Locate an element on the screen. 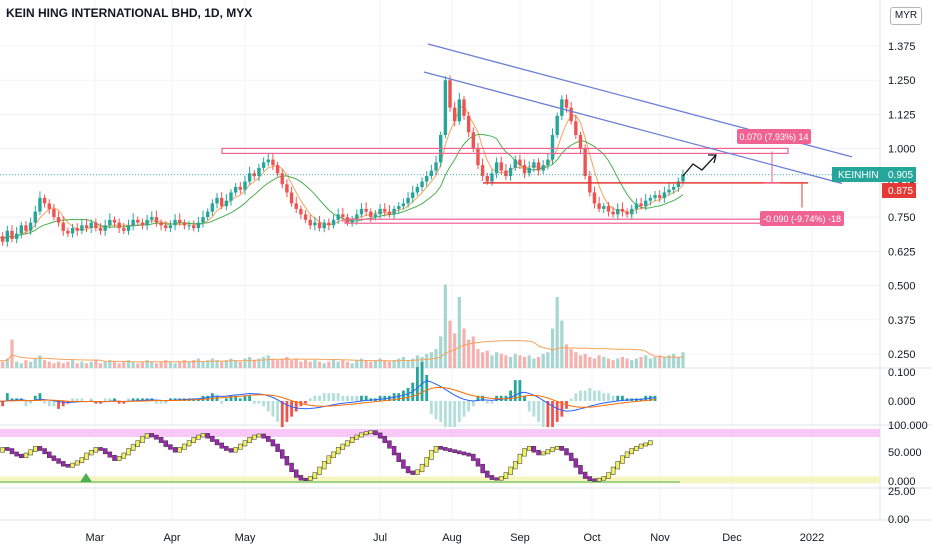 The height and width of the screenshot is (550, 932). currency-badge: MYR is located at coordinates (906, 16).